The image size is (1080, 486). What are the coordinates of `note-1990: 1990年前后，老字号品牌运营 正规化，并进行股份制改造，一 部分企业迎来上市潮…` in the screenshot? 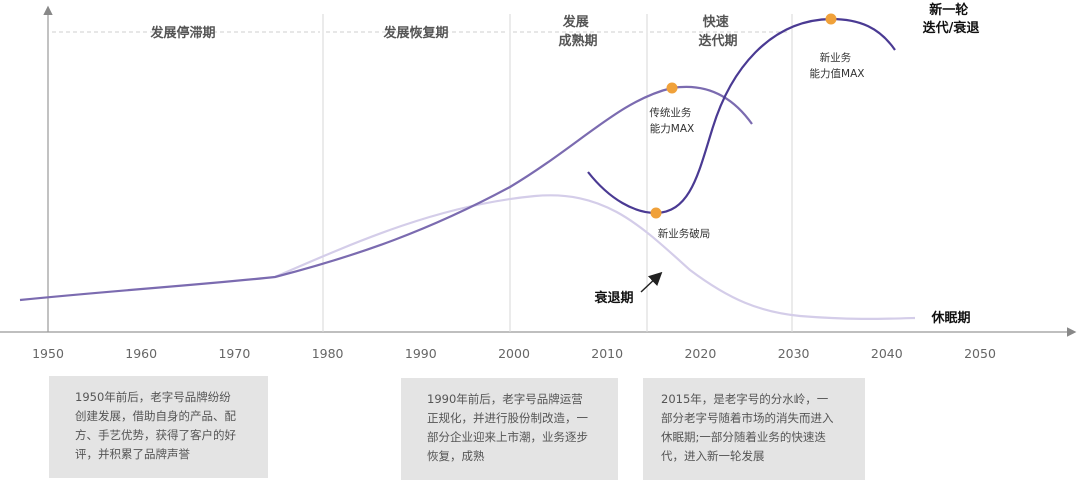 It's located at (509, 429).